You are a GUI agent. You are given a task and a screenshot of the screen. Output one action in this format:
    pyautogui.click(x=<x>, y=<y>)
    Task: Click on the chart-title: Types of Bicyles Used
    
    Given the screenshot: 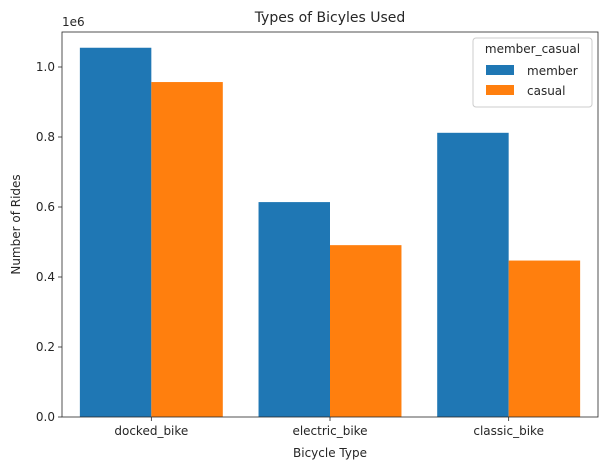 What is the action you would take?
    pyautogui.click(x=330, y=18)
    